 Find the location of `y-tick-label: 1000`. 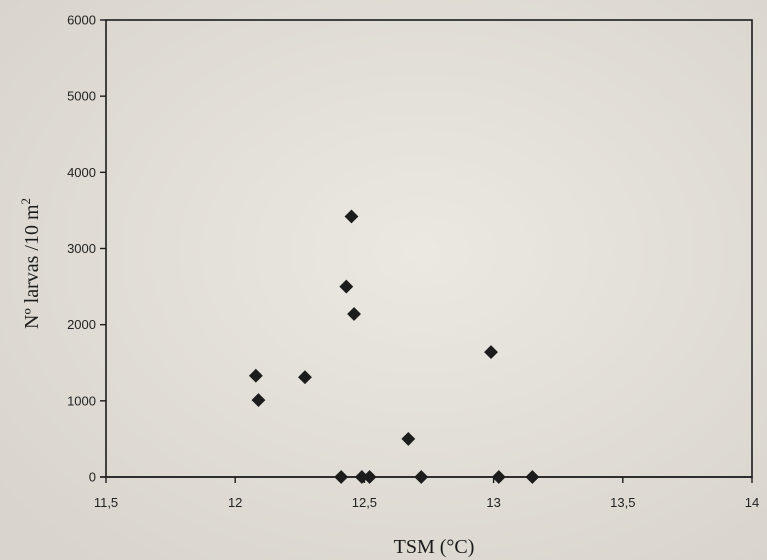

y-tick-label: 1000 is located at coordinates (81, 400).